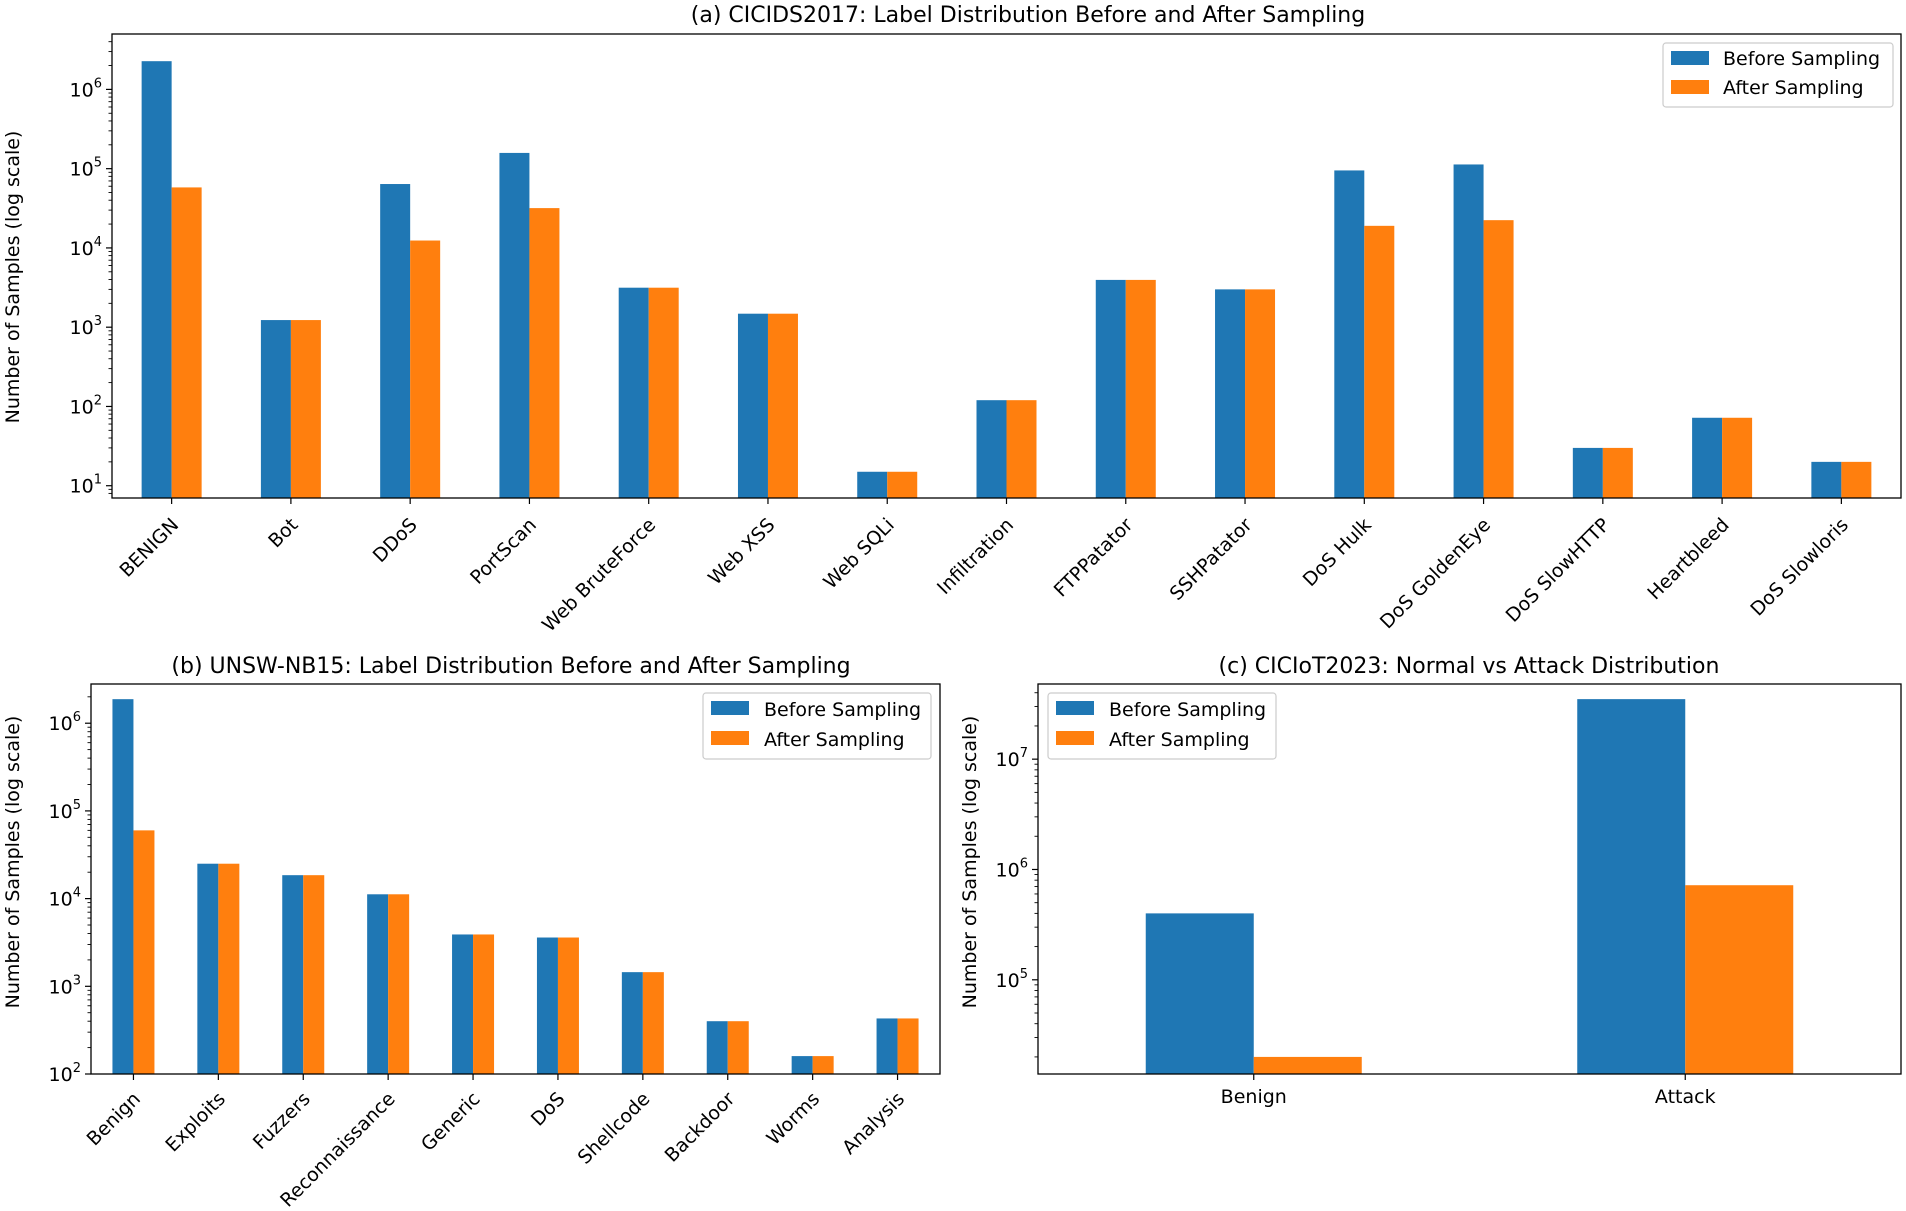 Image resolution: width=1906 pixels, height=1211 pixels. What do you see at coordinates (1856, 479) in the screenshot?
I see `bar-after-dos-slowloris` at bounding box center [1856, 479].